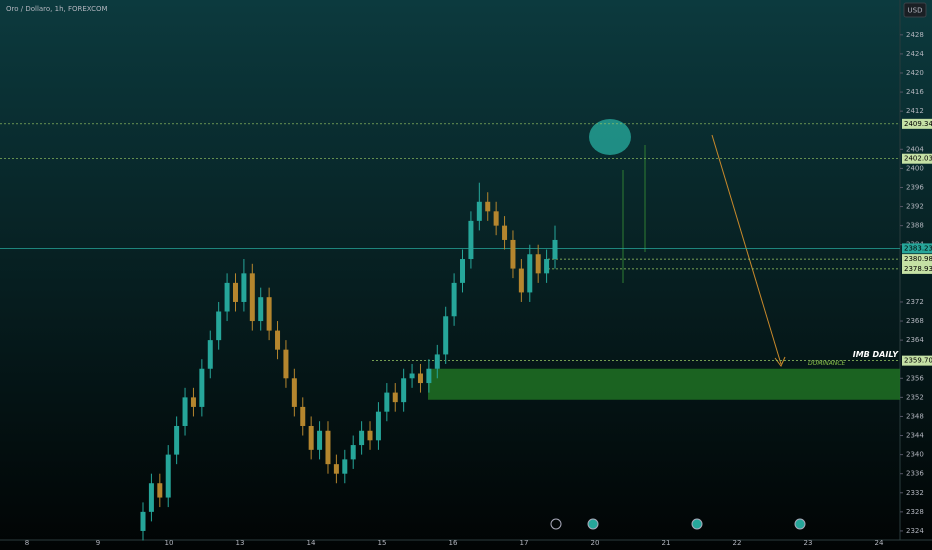  I want to click on x-tick-label: 8, so click(27, 543).